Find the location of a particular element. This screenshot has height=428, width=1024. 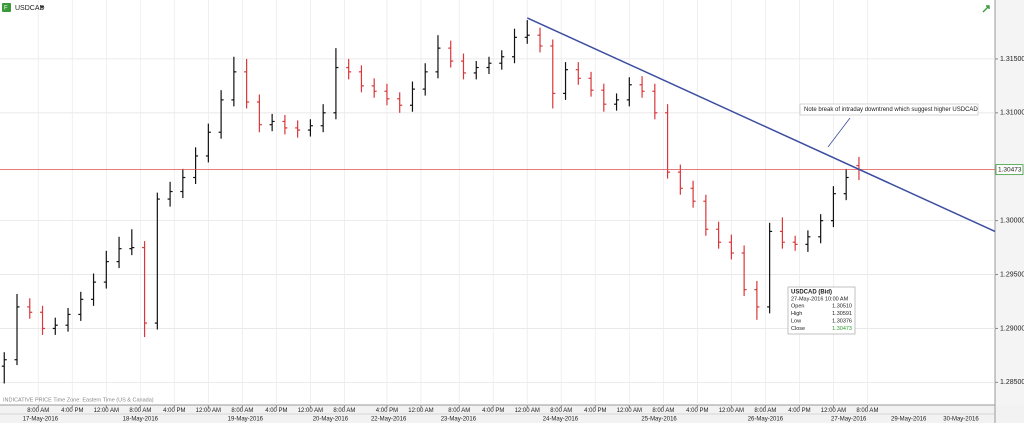

tooltip-time: 27-May-2016 10:00 AM is located at coordinates (820, 299).